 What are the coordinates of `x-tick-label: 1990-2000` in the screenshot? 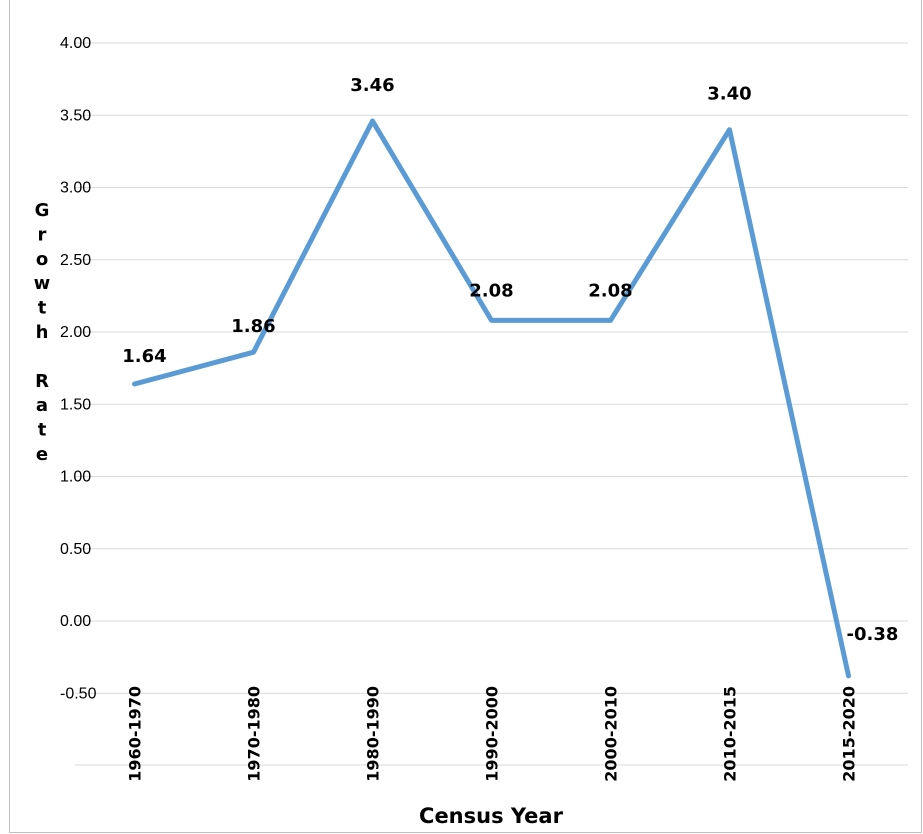 It's located at (492, 734).